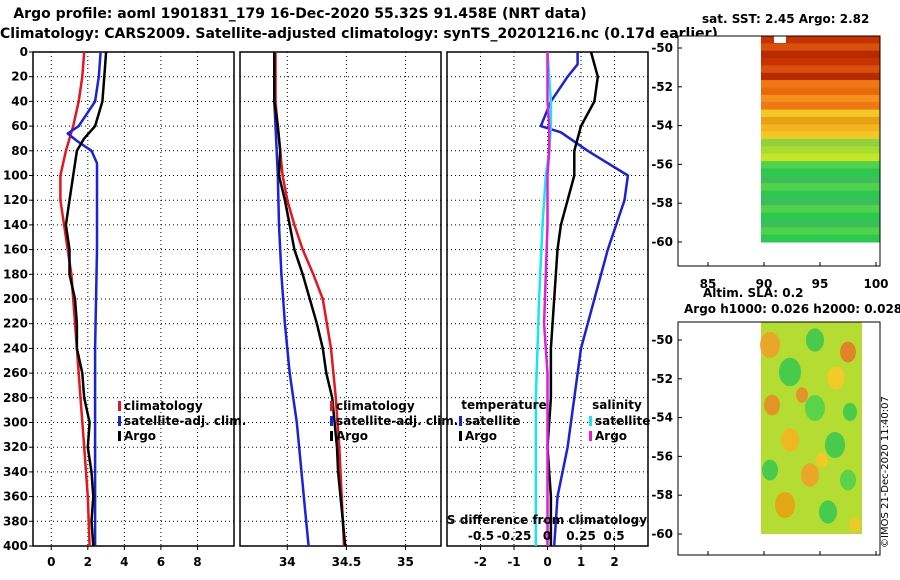 The width and height of the screenshot is (900, 580). What do you see at coordinates (405, 562) in the screenshot?
I see `xtick-label-1-2: 35` at bounding box center [405, 562].